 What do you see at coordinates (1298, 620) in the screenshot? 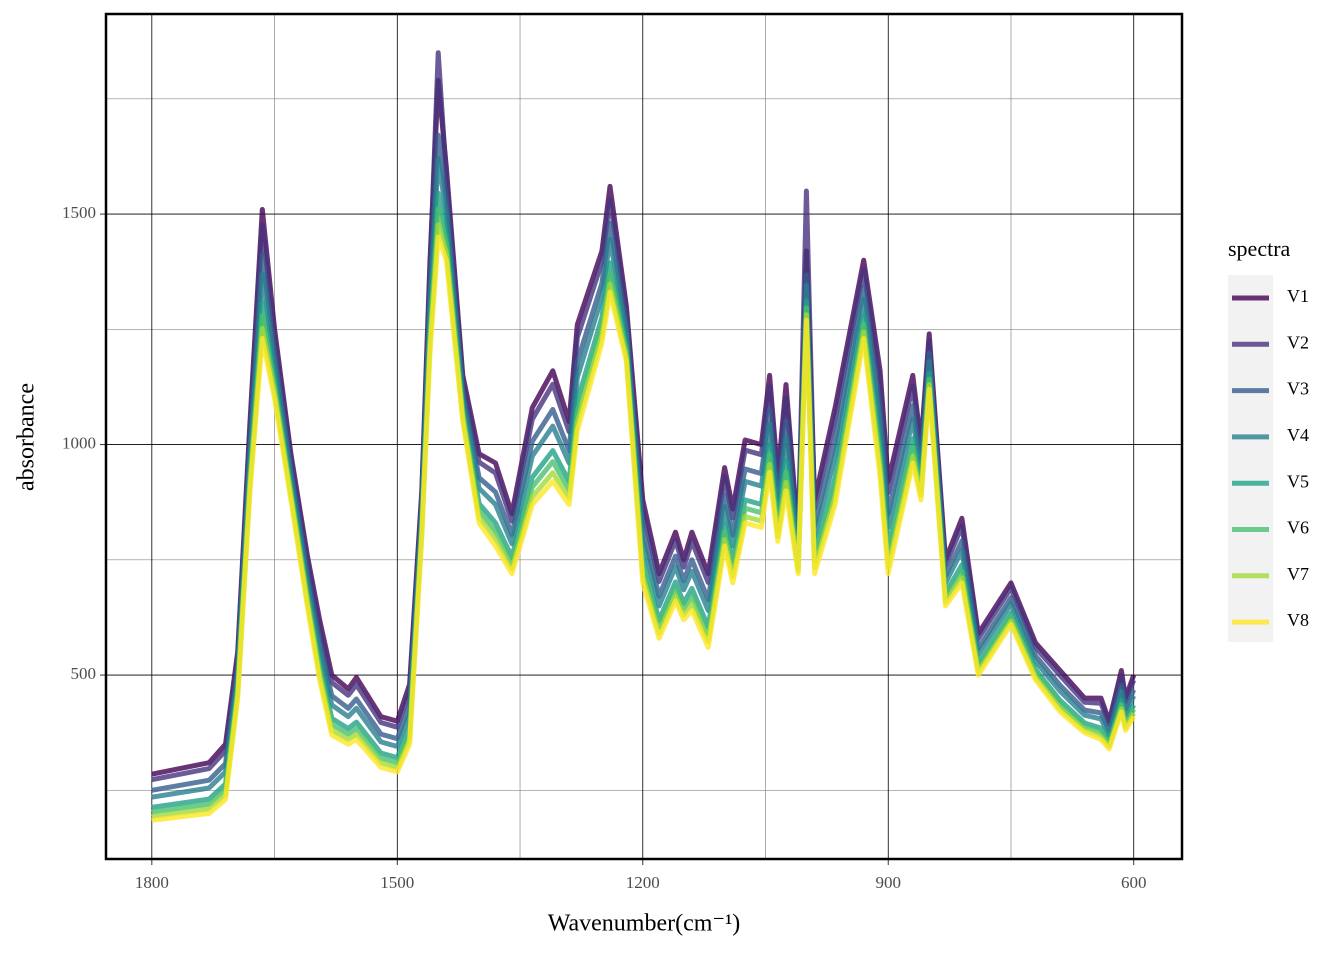
I see `legend-label: V8` at bounding box center [1298, 620].